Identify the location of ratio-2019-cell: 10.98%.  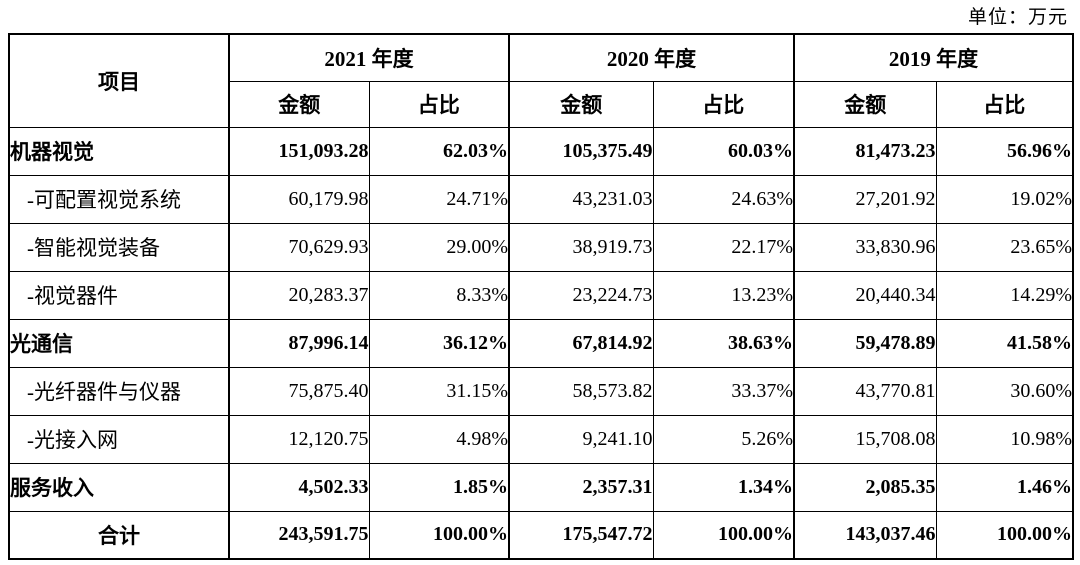
(1004, 439).